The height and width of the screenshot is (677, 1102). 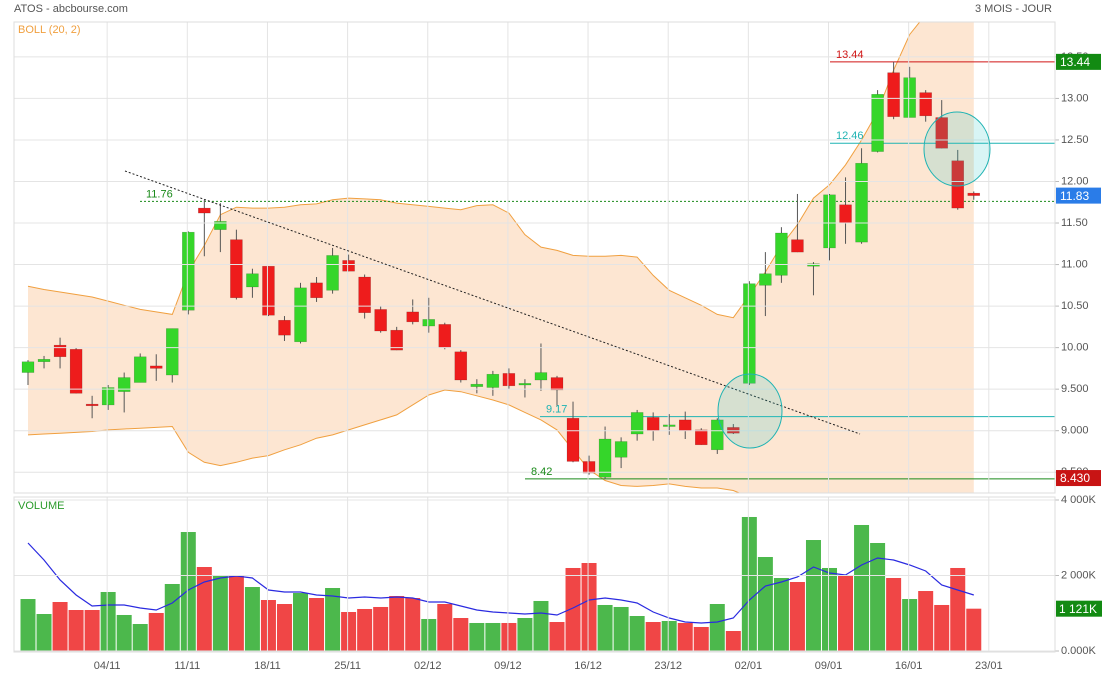 What do you see at coordinates (1075, 431) in the screenshot?
I see `y-tick-label: 9.000` at bounding box center [1075, 431].